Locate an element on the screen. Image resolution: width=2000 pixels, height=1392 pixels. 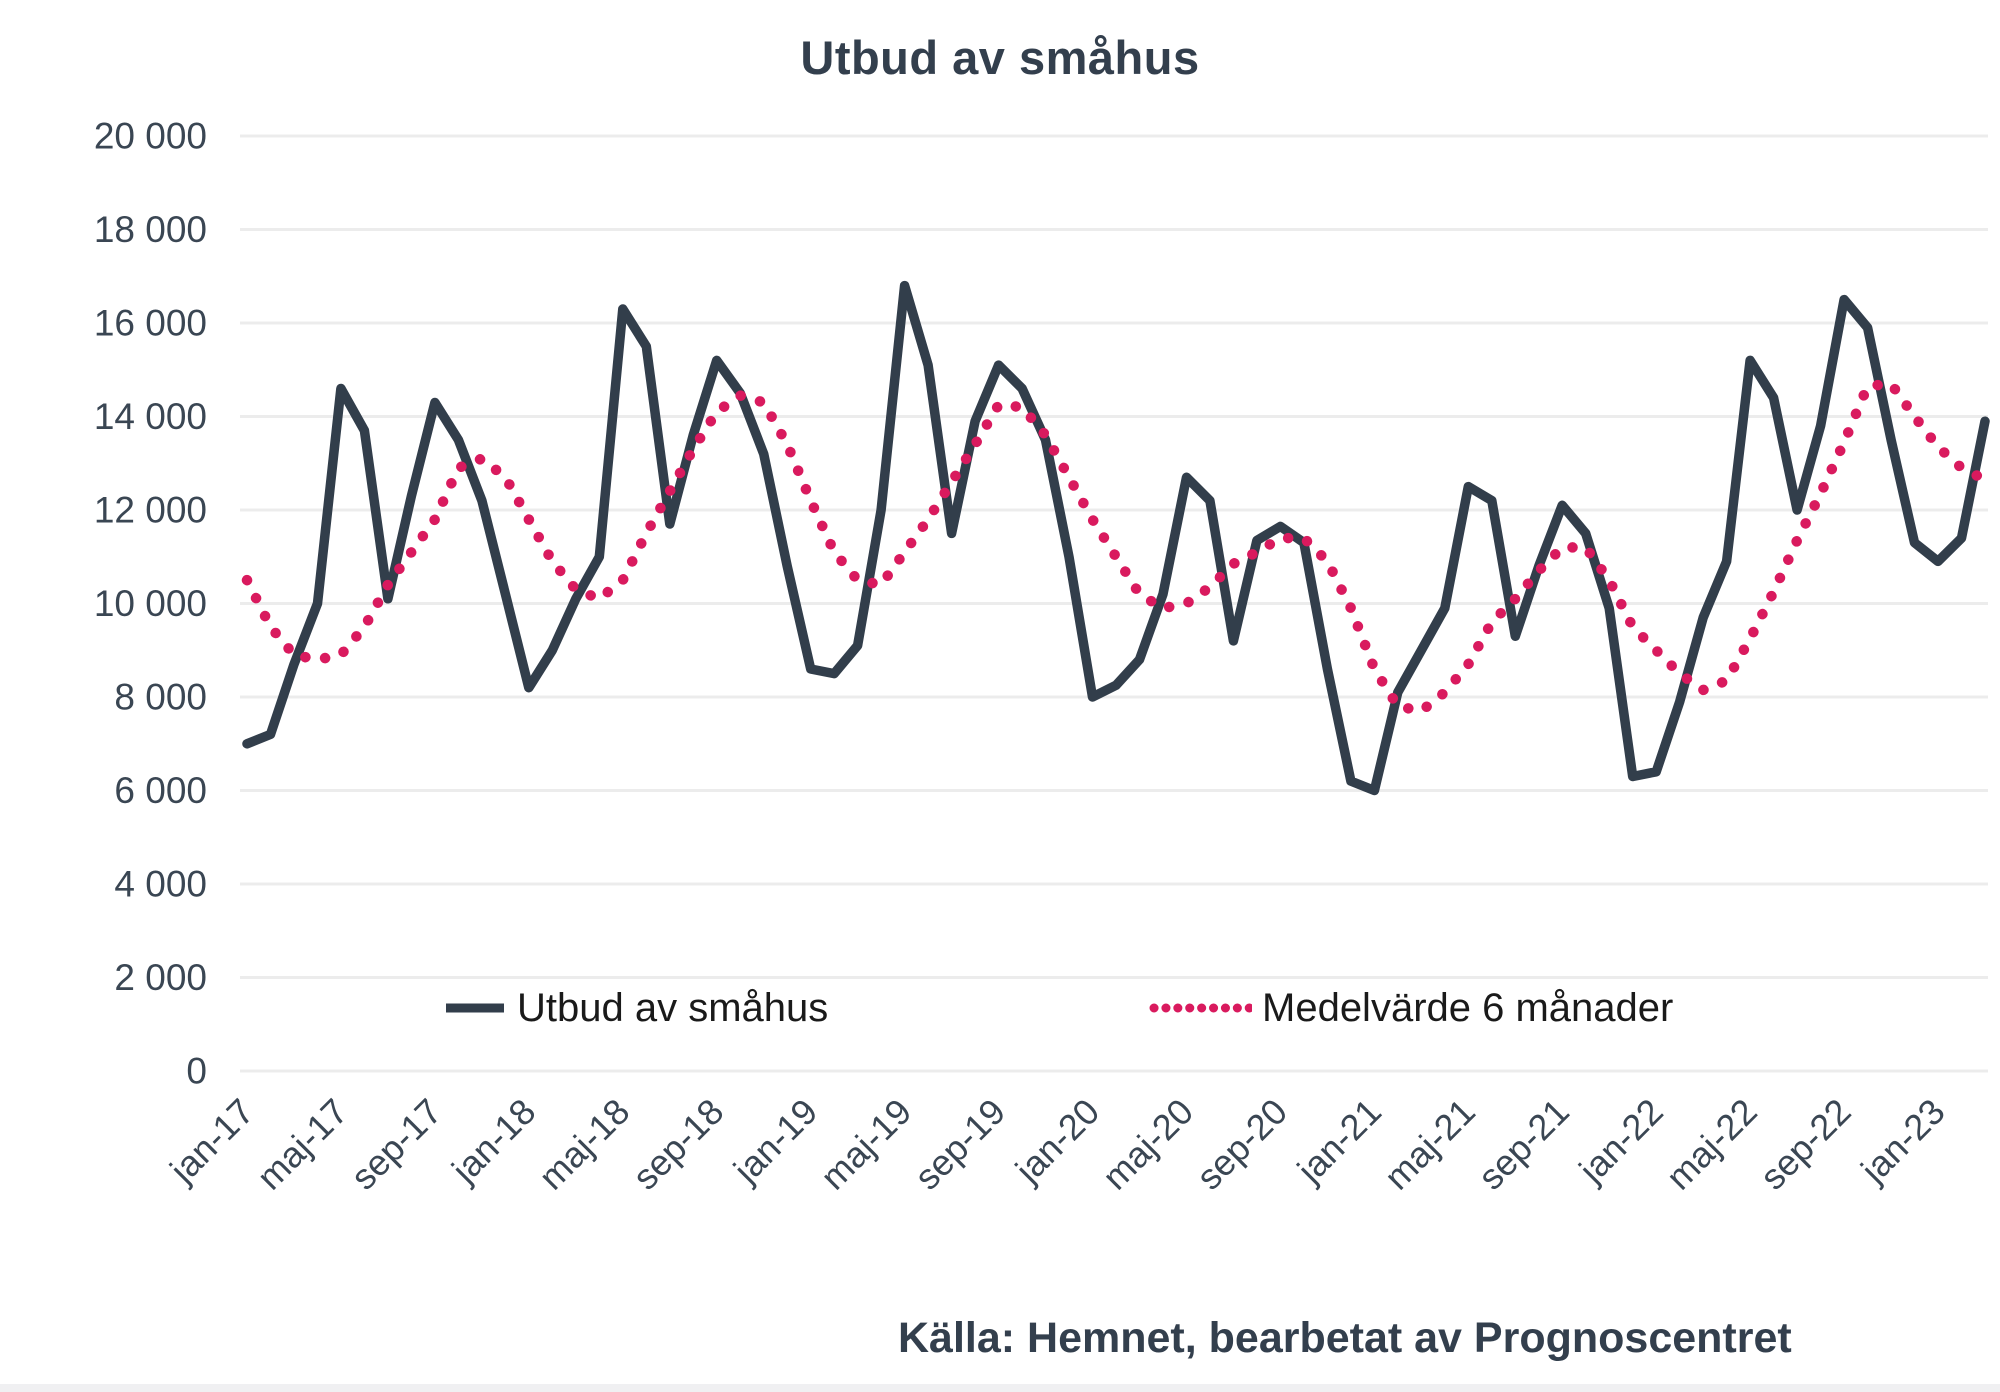
x-tick-label: maj-20 is located at coordinates (1147, 1144).